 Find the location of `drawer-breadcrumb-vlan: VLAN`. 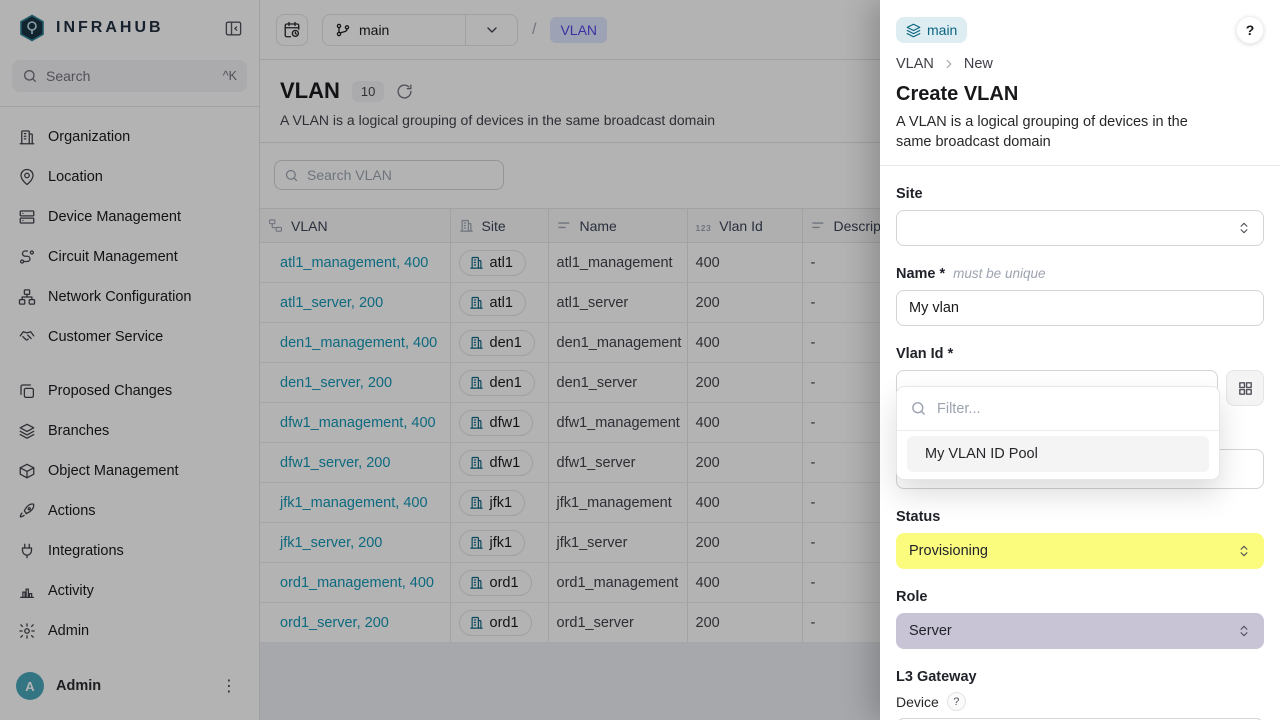

drawer-breadcrumb-vlan: VLAN is located at coordinates (915, 64).